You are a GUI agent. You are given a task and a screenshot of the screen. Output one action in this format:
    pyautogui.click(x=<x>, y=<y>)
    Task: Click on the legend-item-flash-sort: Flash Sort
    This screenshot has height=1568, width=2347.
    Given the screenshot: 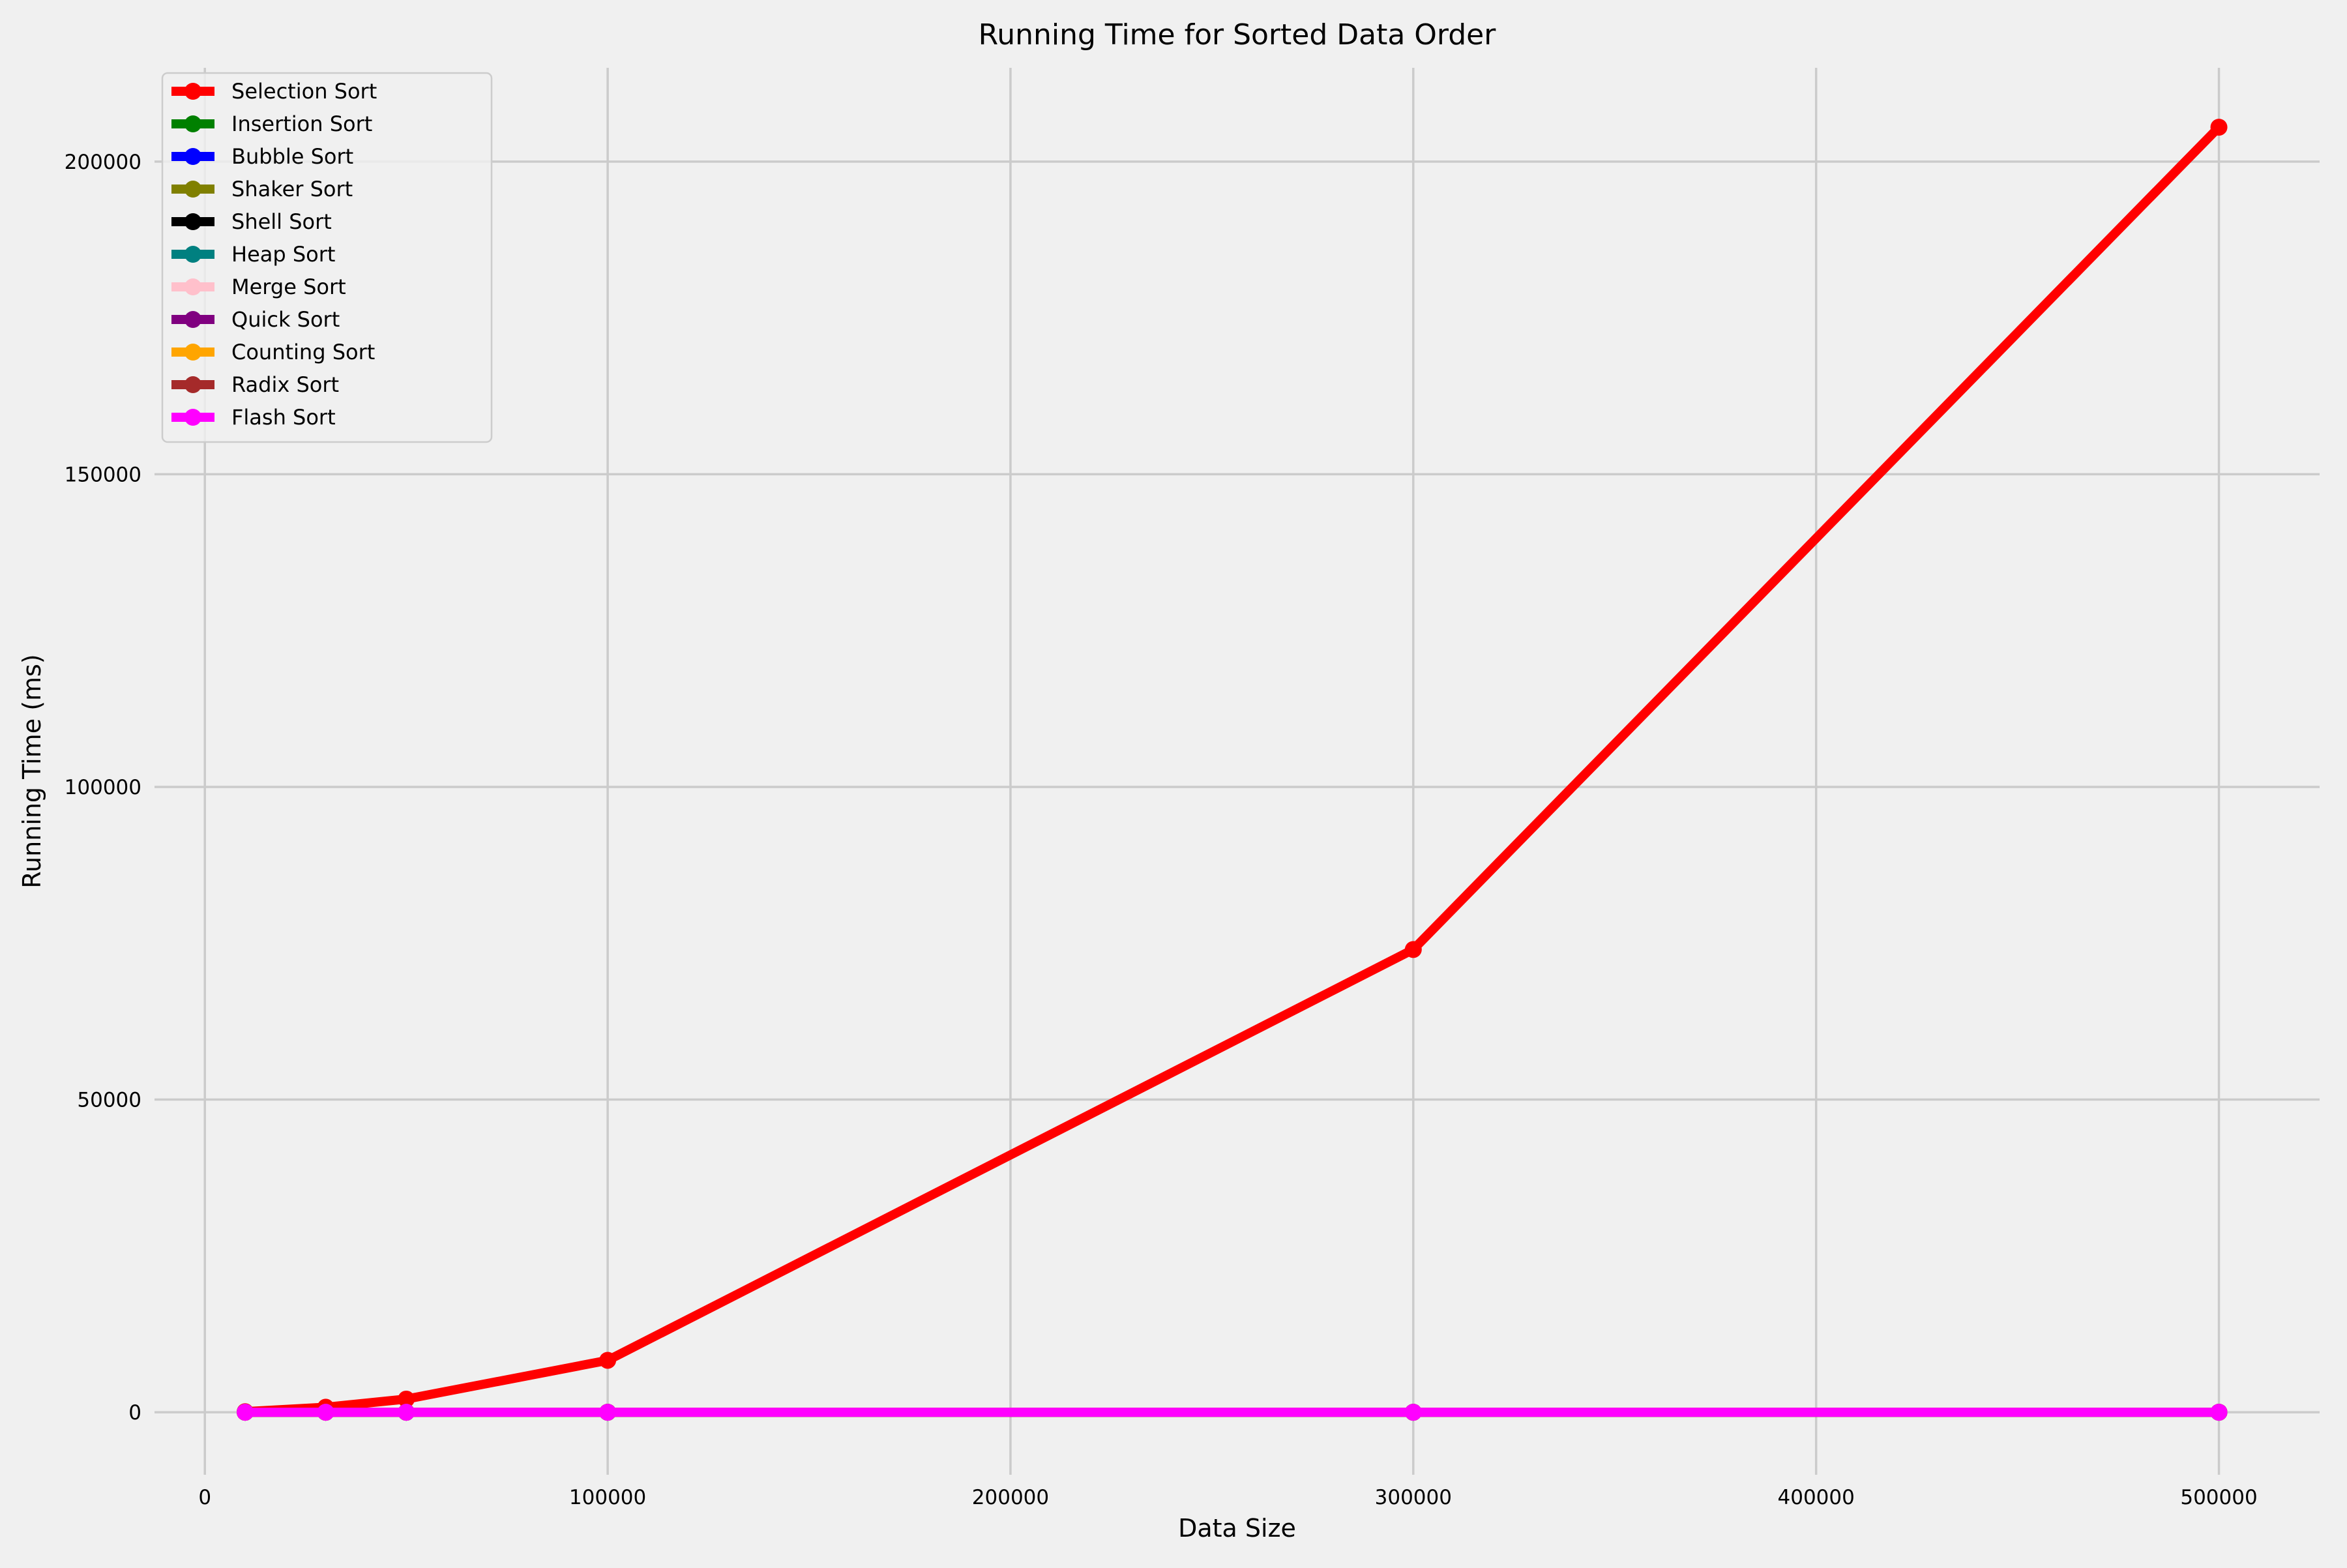 What is the action you would take?
    pyautogui.click(x=253, y=418)
    